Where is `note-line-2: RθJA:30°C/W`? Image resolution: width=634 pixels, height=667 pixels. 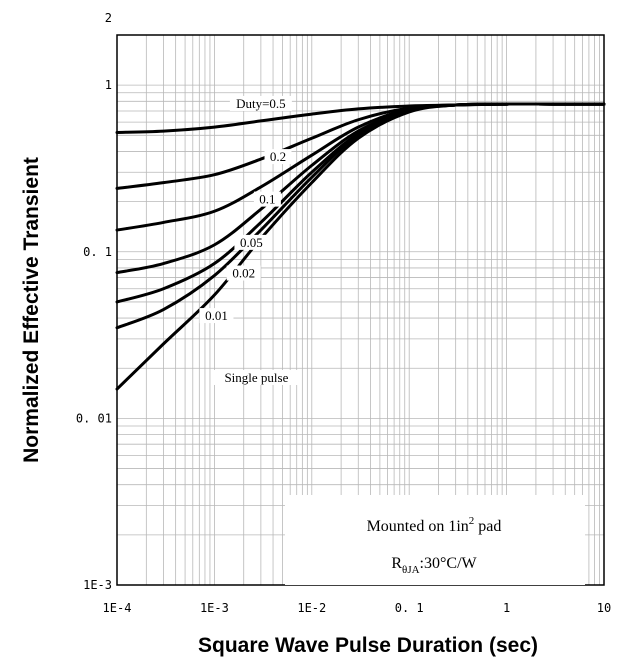
note-line-2: RθJA:30°C/W is located at coordinates (434, 565).